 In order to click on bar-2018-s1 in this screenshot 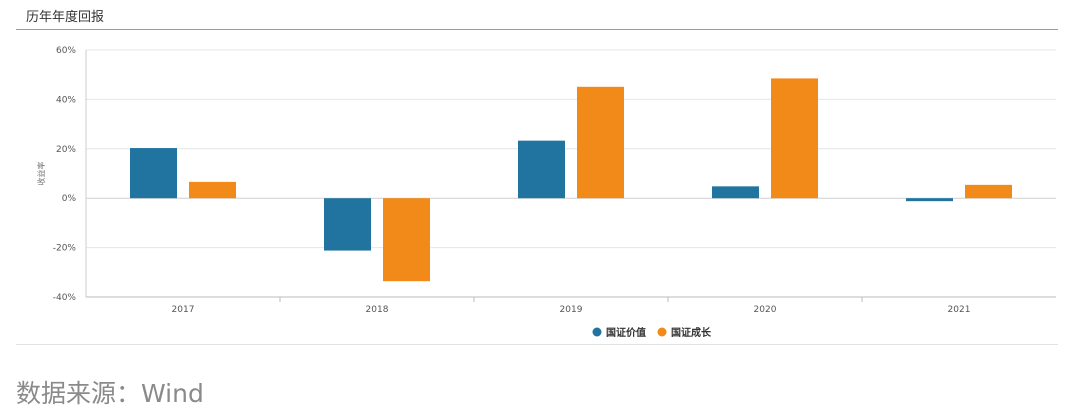, I will do `click(347, 224)`.